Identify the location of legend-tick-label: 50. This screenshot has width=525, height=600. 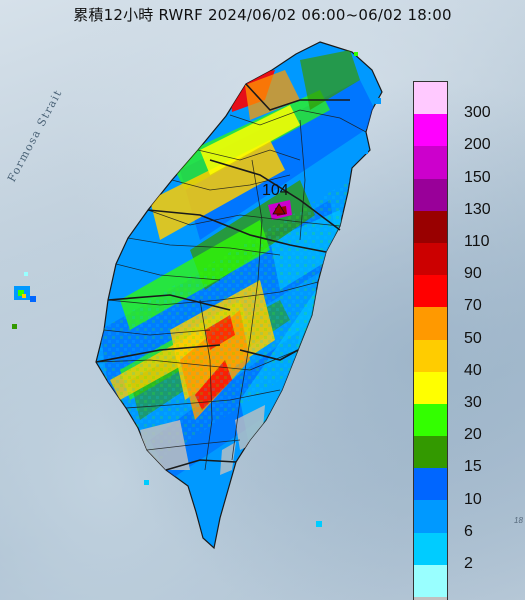
(473, 338).